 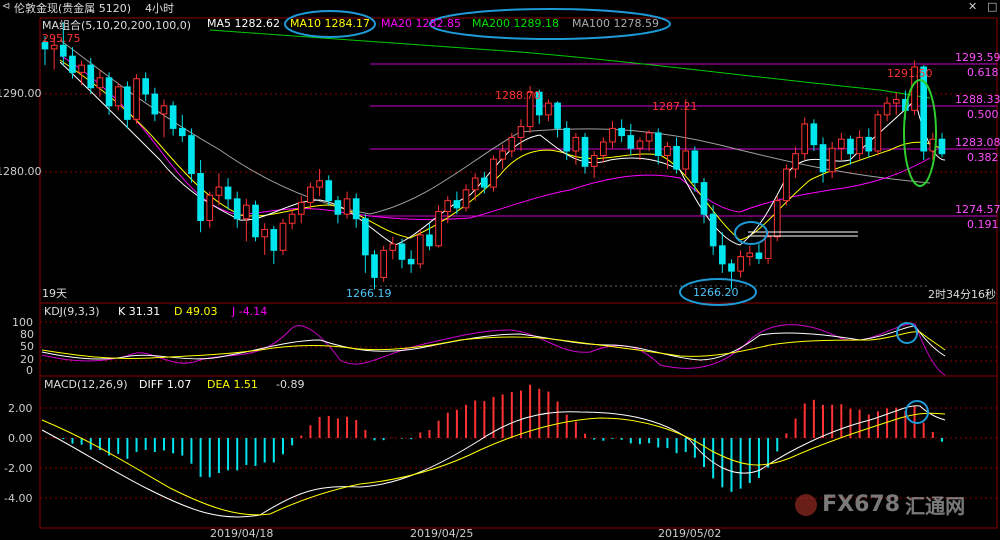 I want to click on watermark-logo-icon, so click(x=806, y=504).